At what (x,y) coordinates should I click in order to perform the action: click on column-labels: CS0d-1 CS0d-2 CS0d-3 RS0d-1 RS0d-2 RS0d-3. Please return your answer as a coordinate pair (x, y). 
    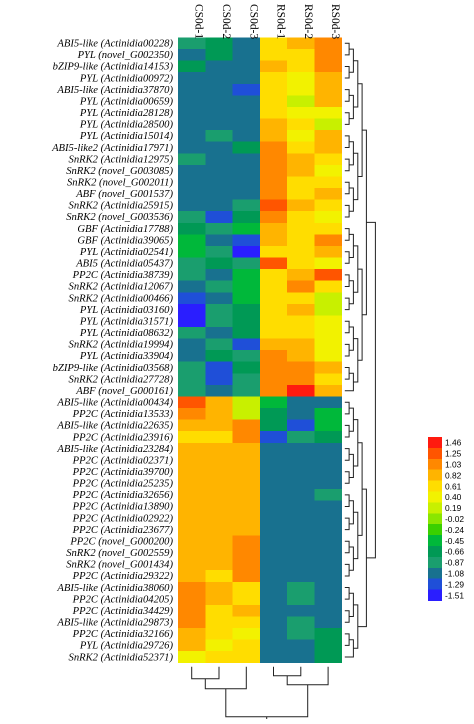
    Looking at the image, I should click on (267, 21).